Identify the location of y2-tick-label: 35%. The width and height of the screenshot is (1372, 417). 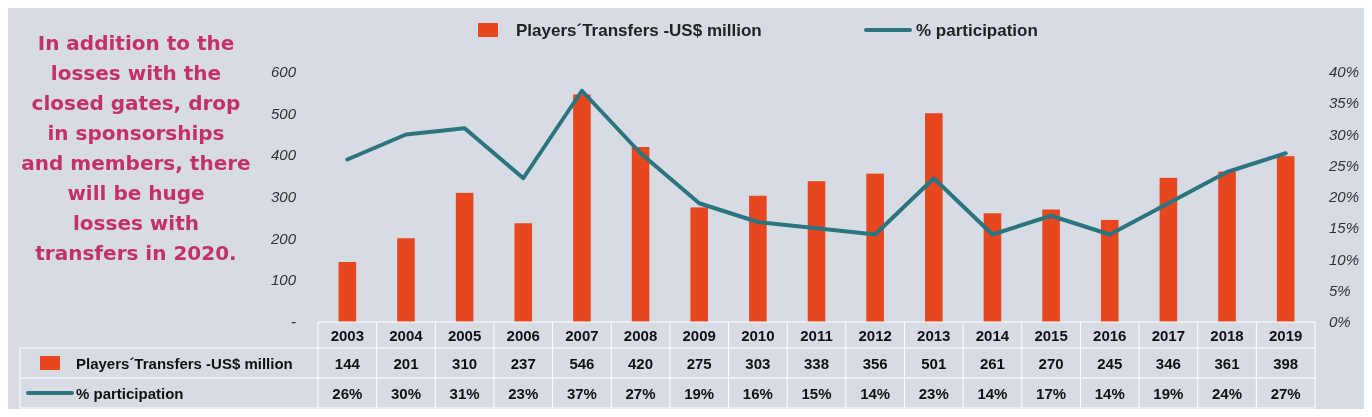
(1344, 103).